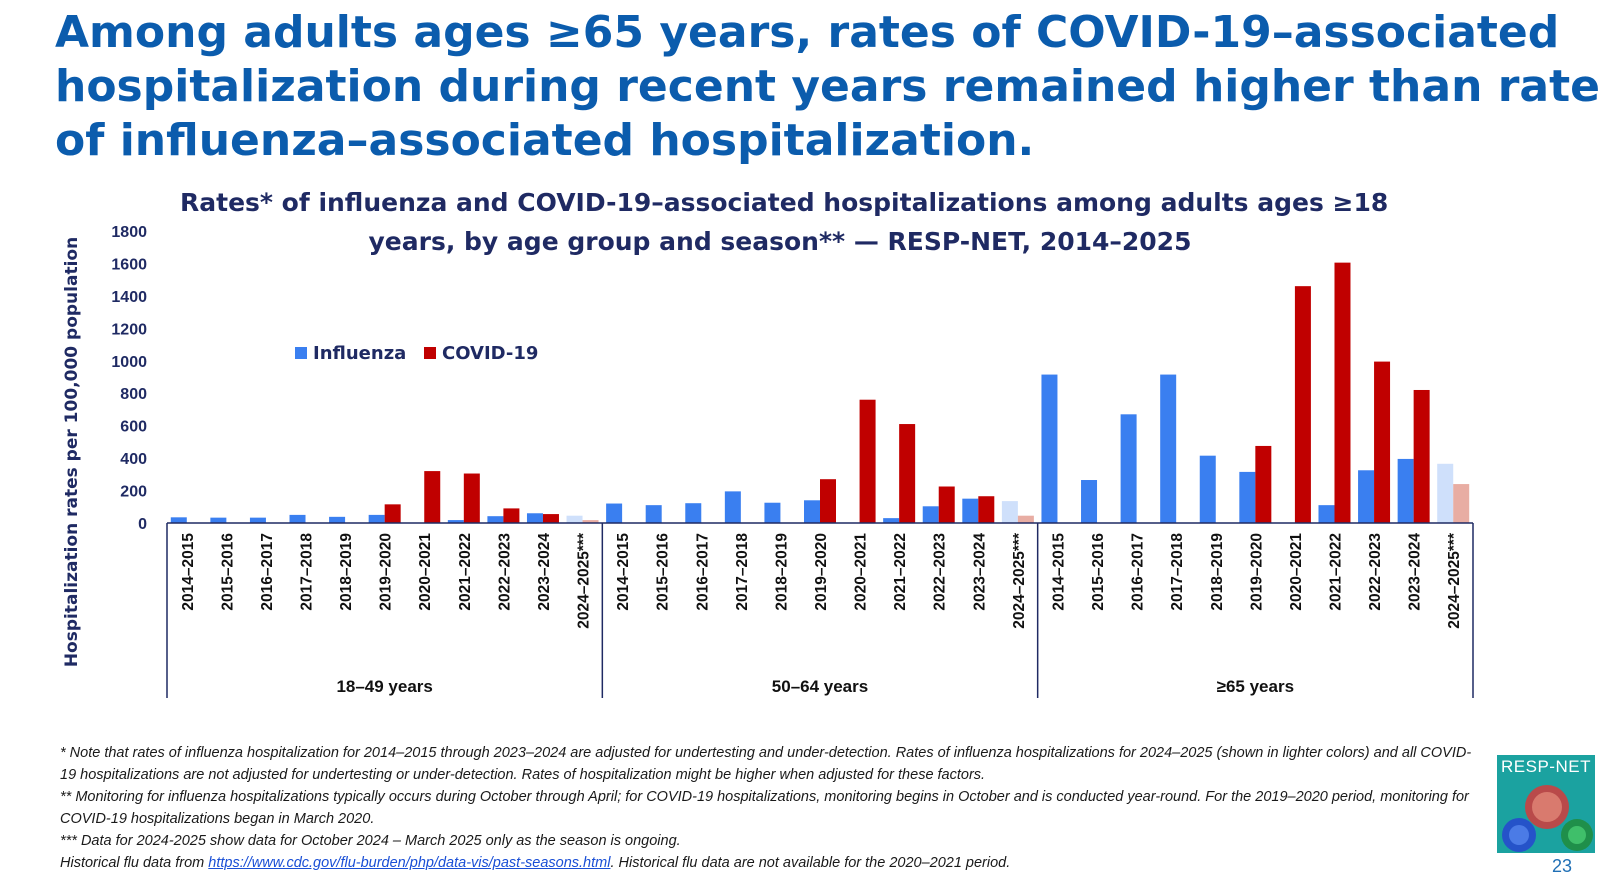 Image resolution: width=1600 pixels, height=880 pixels. Describe the element at coordinates (129, 297) in the screenshot. I see `y-tick-label: 1400` at that location.